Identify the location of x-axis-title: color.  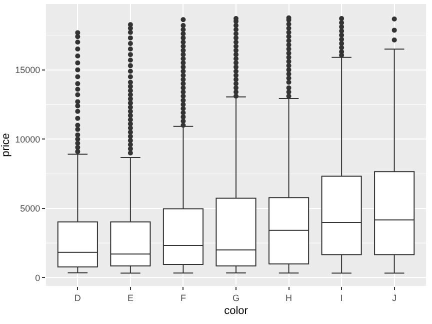
(236, 311).